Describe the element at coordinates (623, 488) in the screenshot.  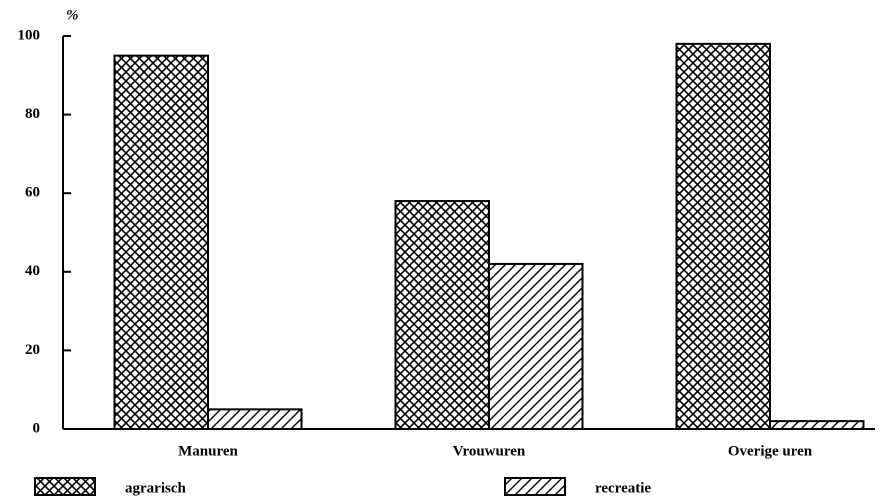
I see `legend-label: recreatie` at that location.